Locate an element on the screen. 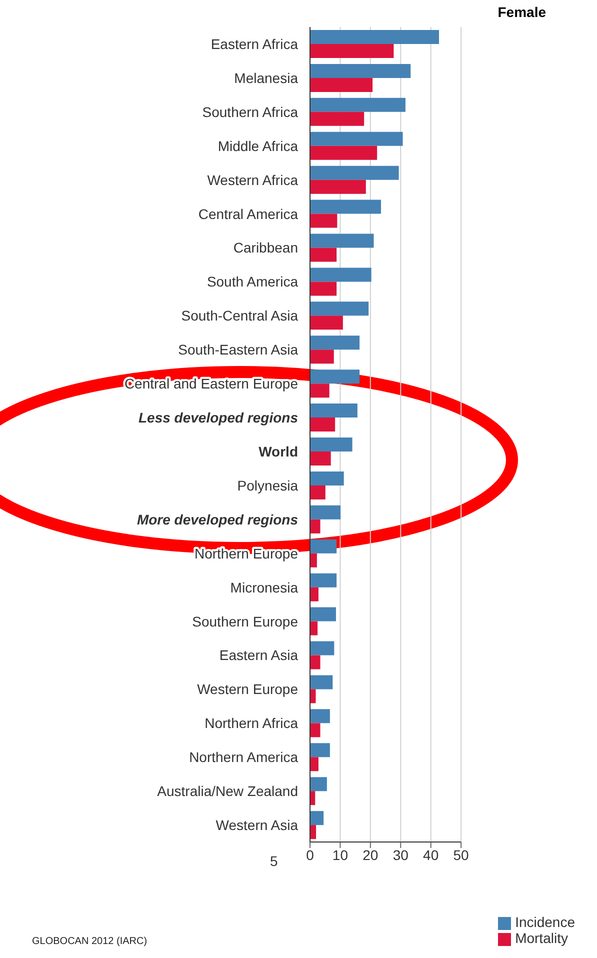 The height and width of the screenshot is (958, 597). text: Female is located at coordinates (522, 12).